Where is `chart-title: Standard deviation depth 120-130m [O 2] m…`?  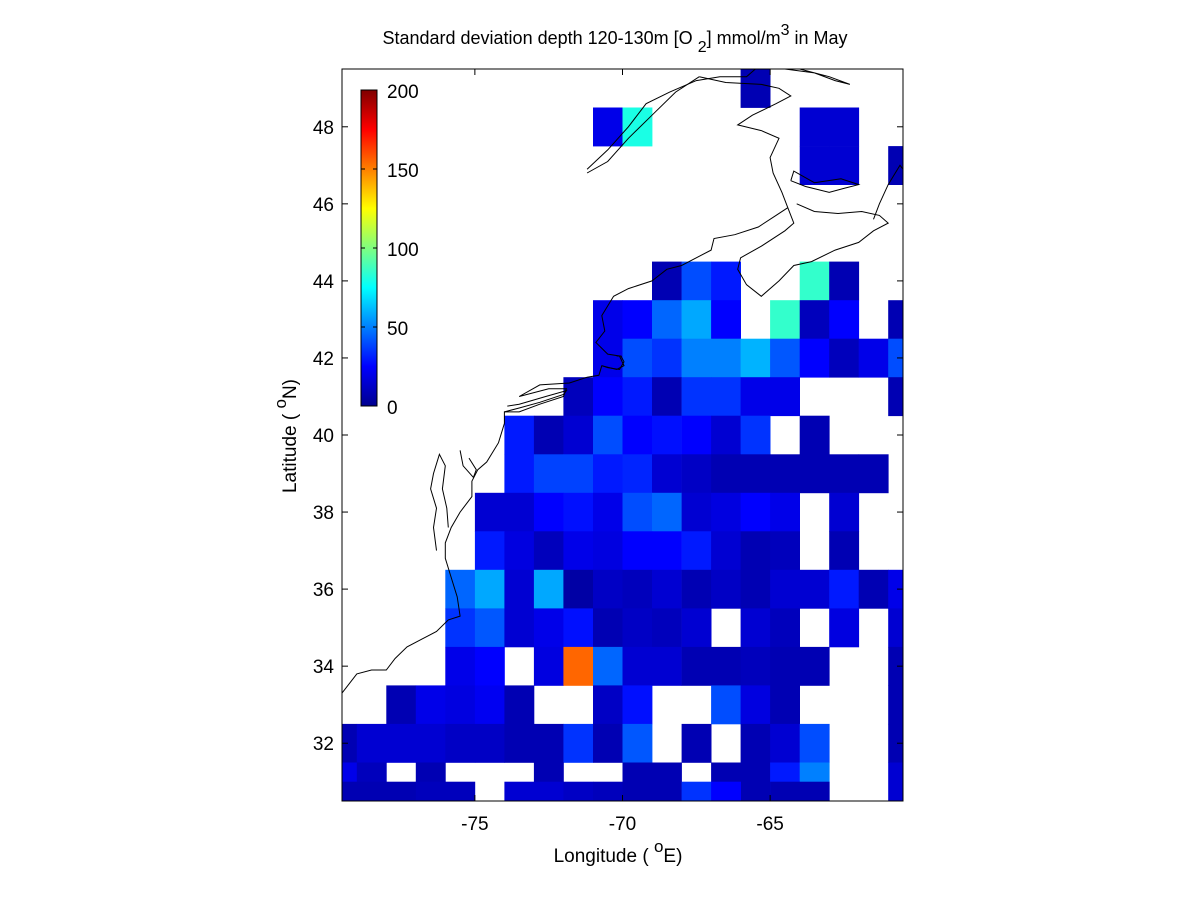 chart-title: Standard deviation depth 120-130m [O 2] m… is located at coordinates (614, 39).